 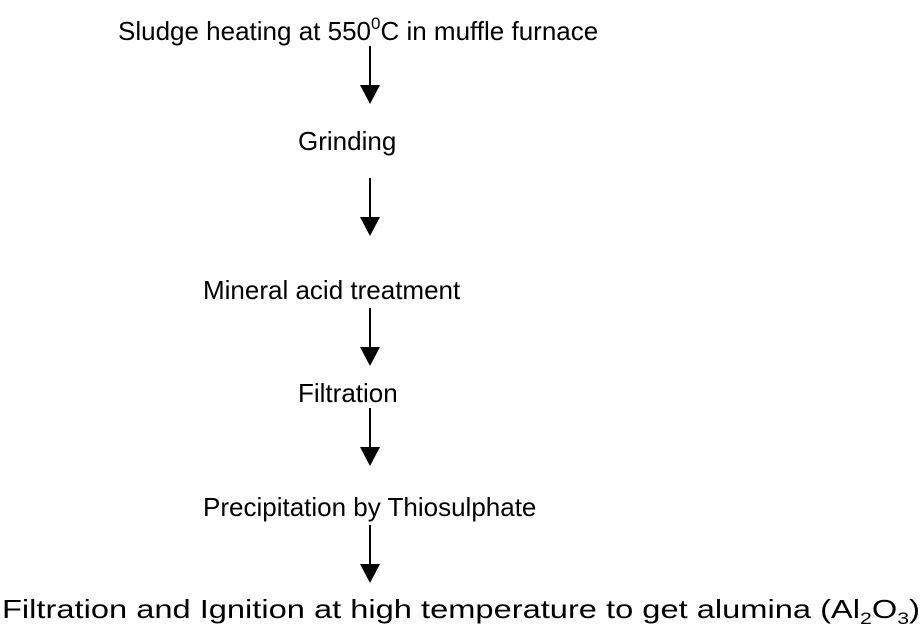 What do you see at coordinates (866, 618) in the screenshot?
I see `subscript: 2` at bounding box center [866, 618].